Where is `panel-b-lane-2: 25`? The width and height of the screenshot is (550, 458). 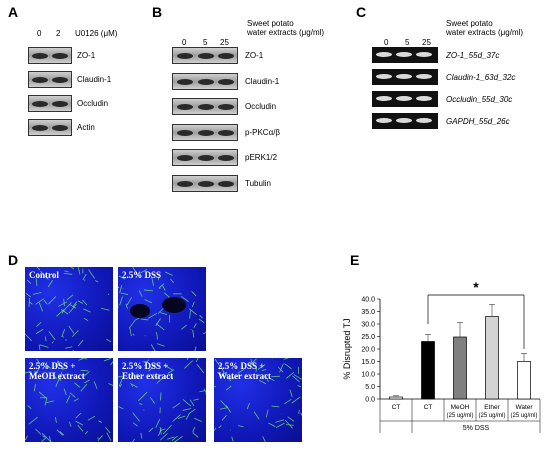 panel-b-lane-2: 25 is located at coordinates (224, 42).